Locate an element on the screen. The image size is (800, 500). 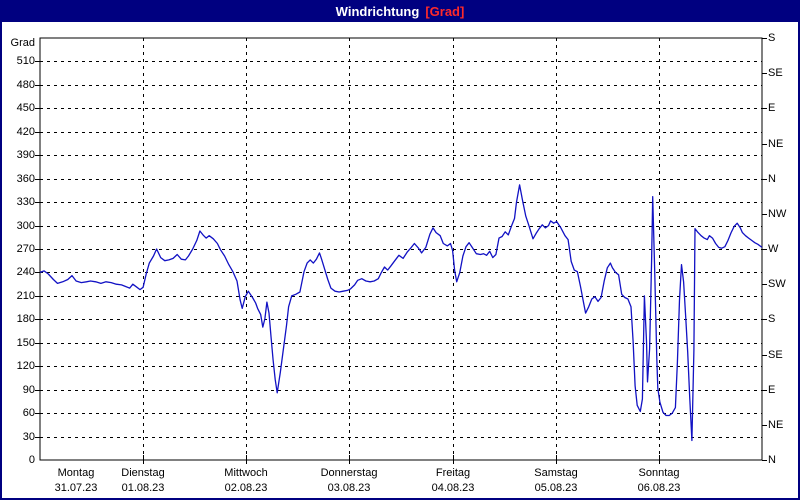
y-axis-caption: Grad is located at coordinates (22, 43).